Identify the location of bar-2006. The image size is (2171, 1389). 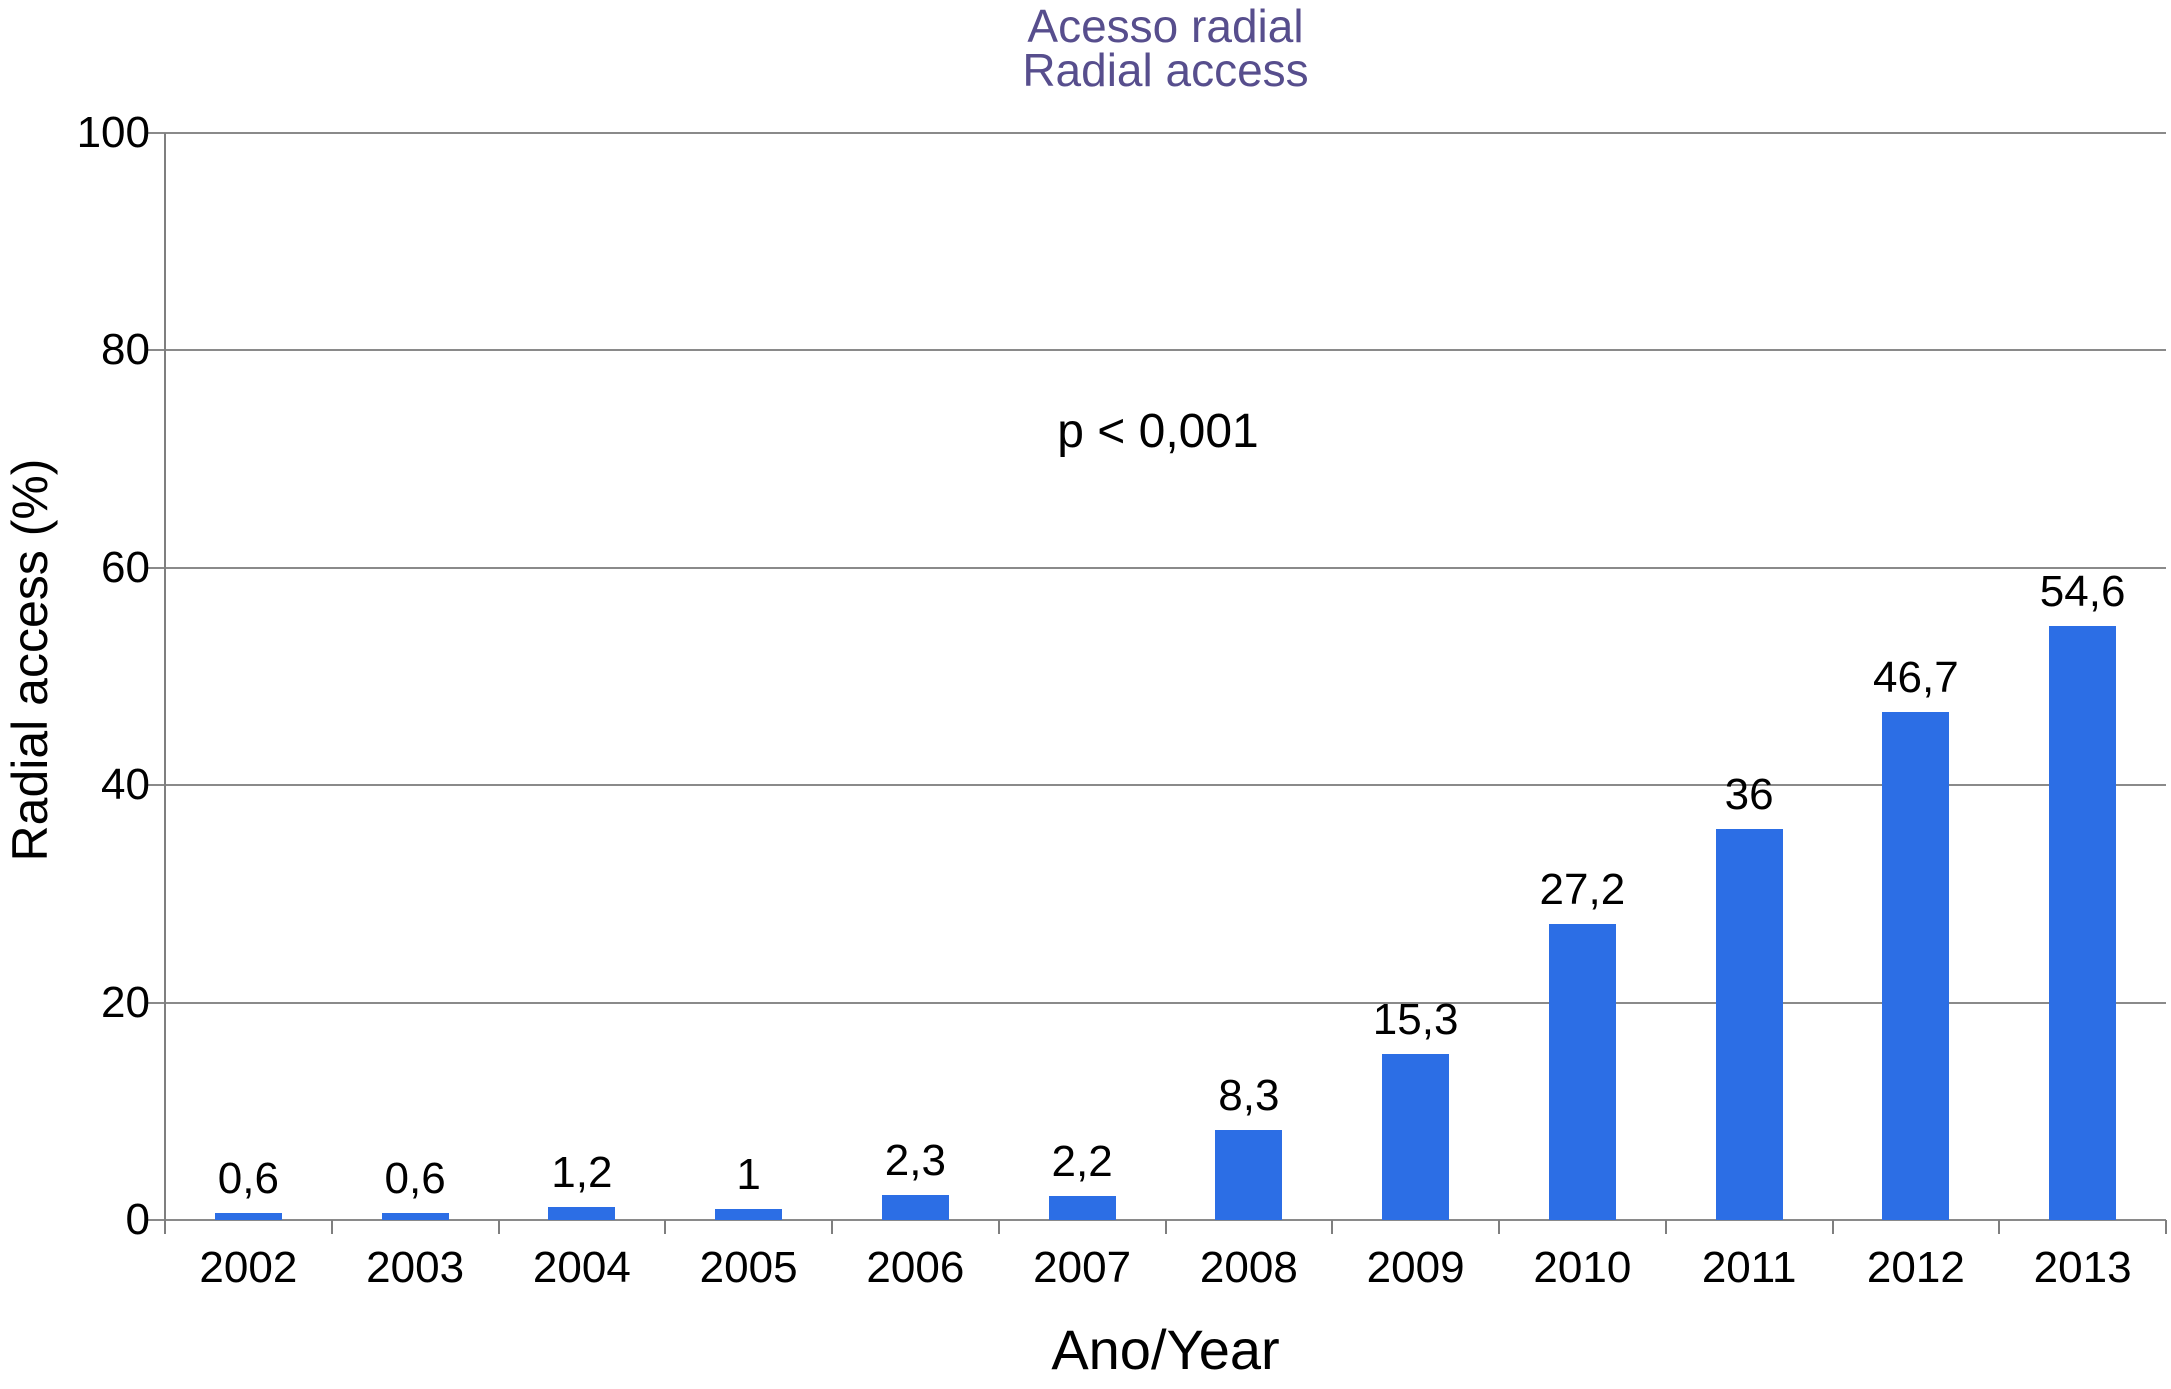
(915, 1207).